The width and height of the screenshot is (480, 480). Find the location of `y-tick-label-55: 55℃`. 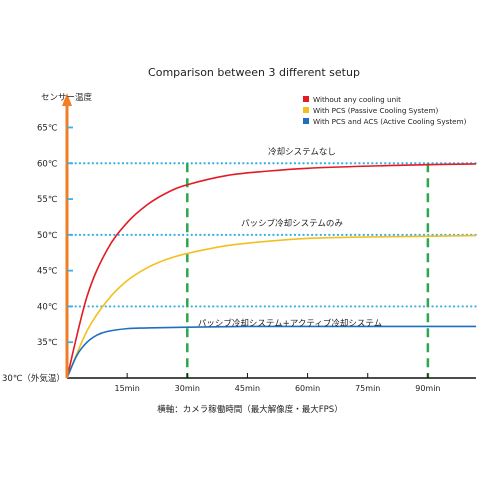

y-tick-label-55: 55℃ is located at coordinates (47, 200).